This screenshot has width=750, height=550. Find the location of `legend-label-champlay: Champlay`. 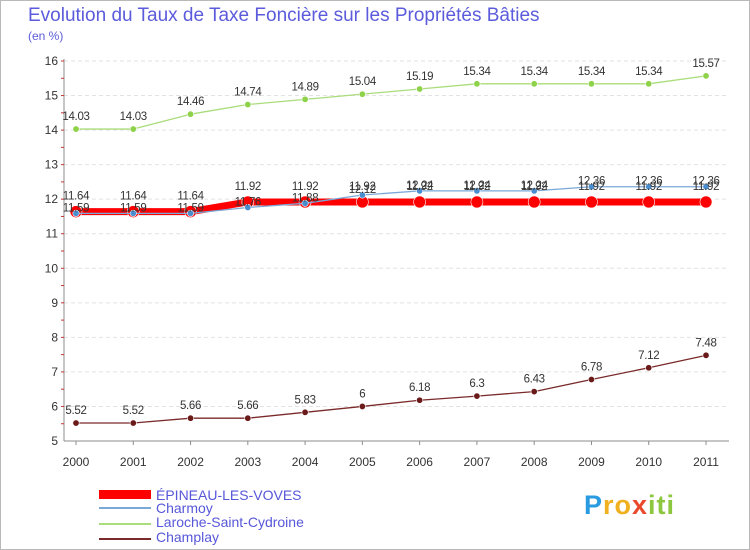

legend-label-champlay: Champlay is located at coordinates (188, 537).